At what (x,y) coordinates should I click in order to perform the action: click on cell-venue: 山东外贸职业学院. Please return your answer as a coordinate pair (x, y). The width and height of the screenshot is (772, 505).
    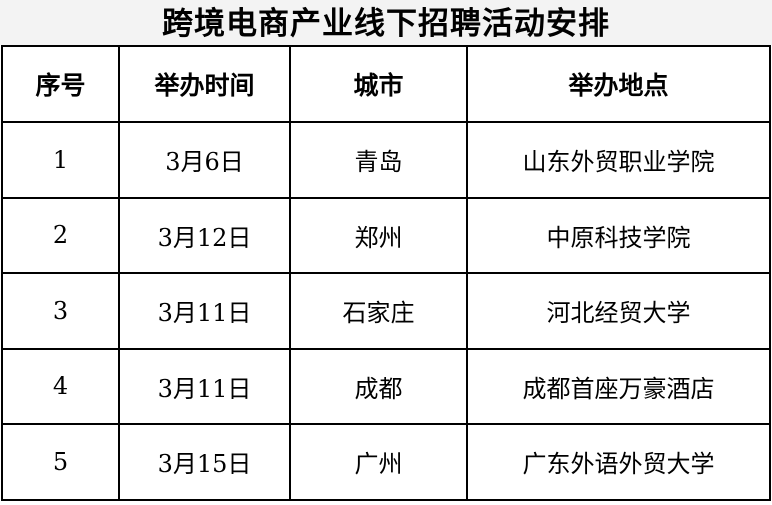
    Looking at the image, I should click on (618, 160).